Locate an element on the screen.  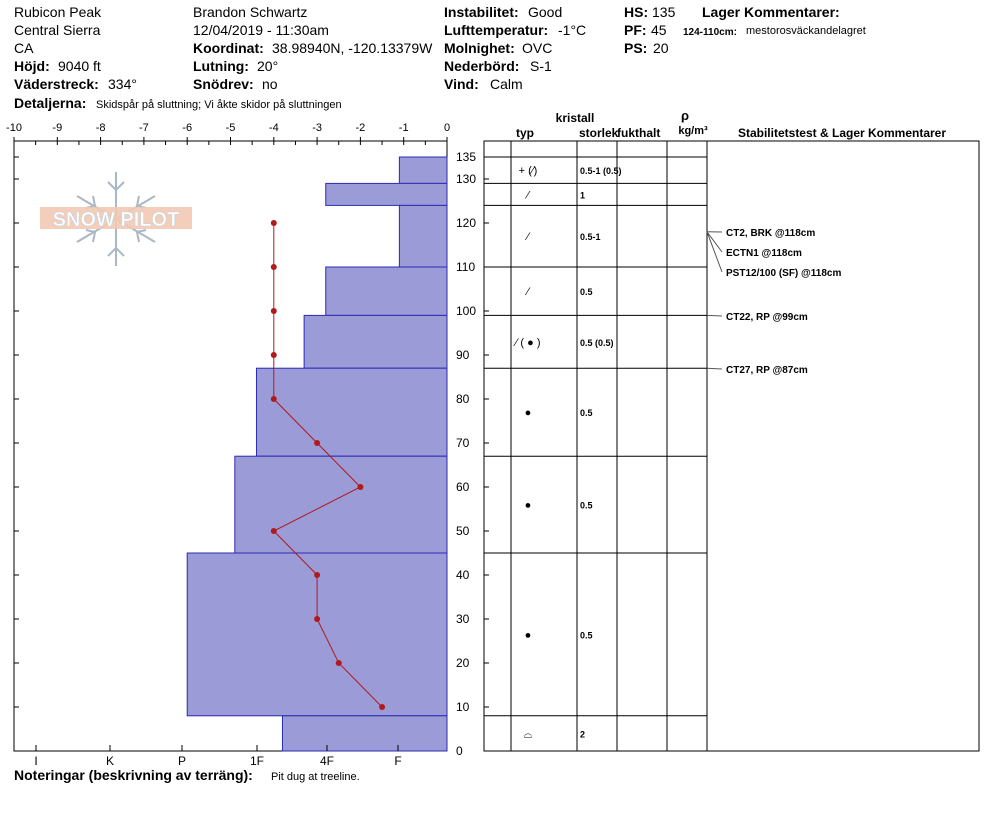
layer-crystal-size: 2 is located at coordinates (582, 734).